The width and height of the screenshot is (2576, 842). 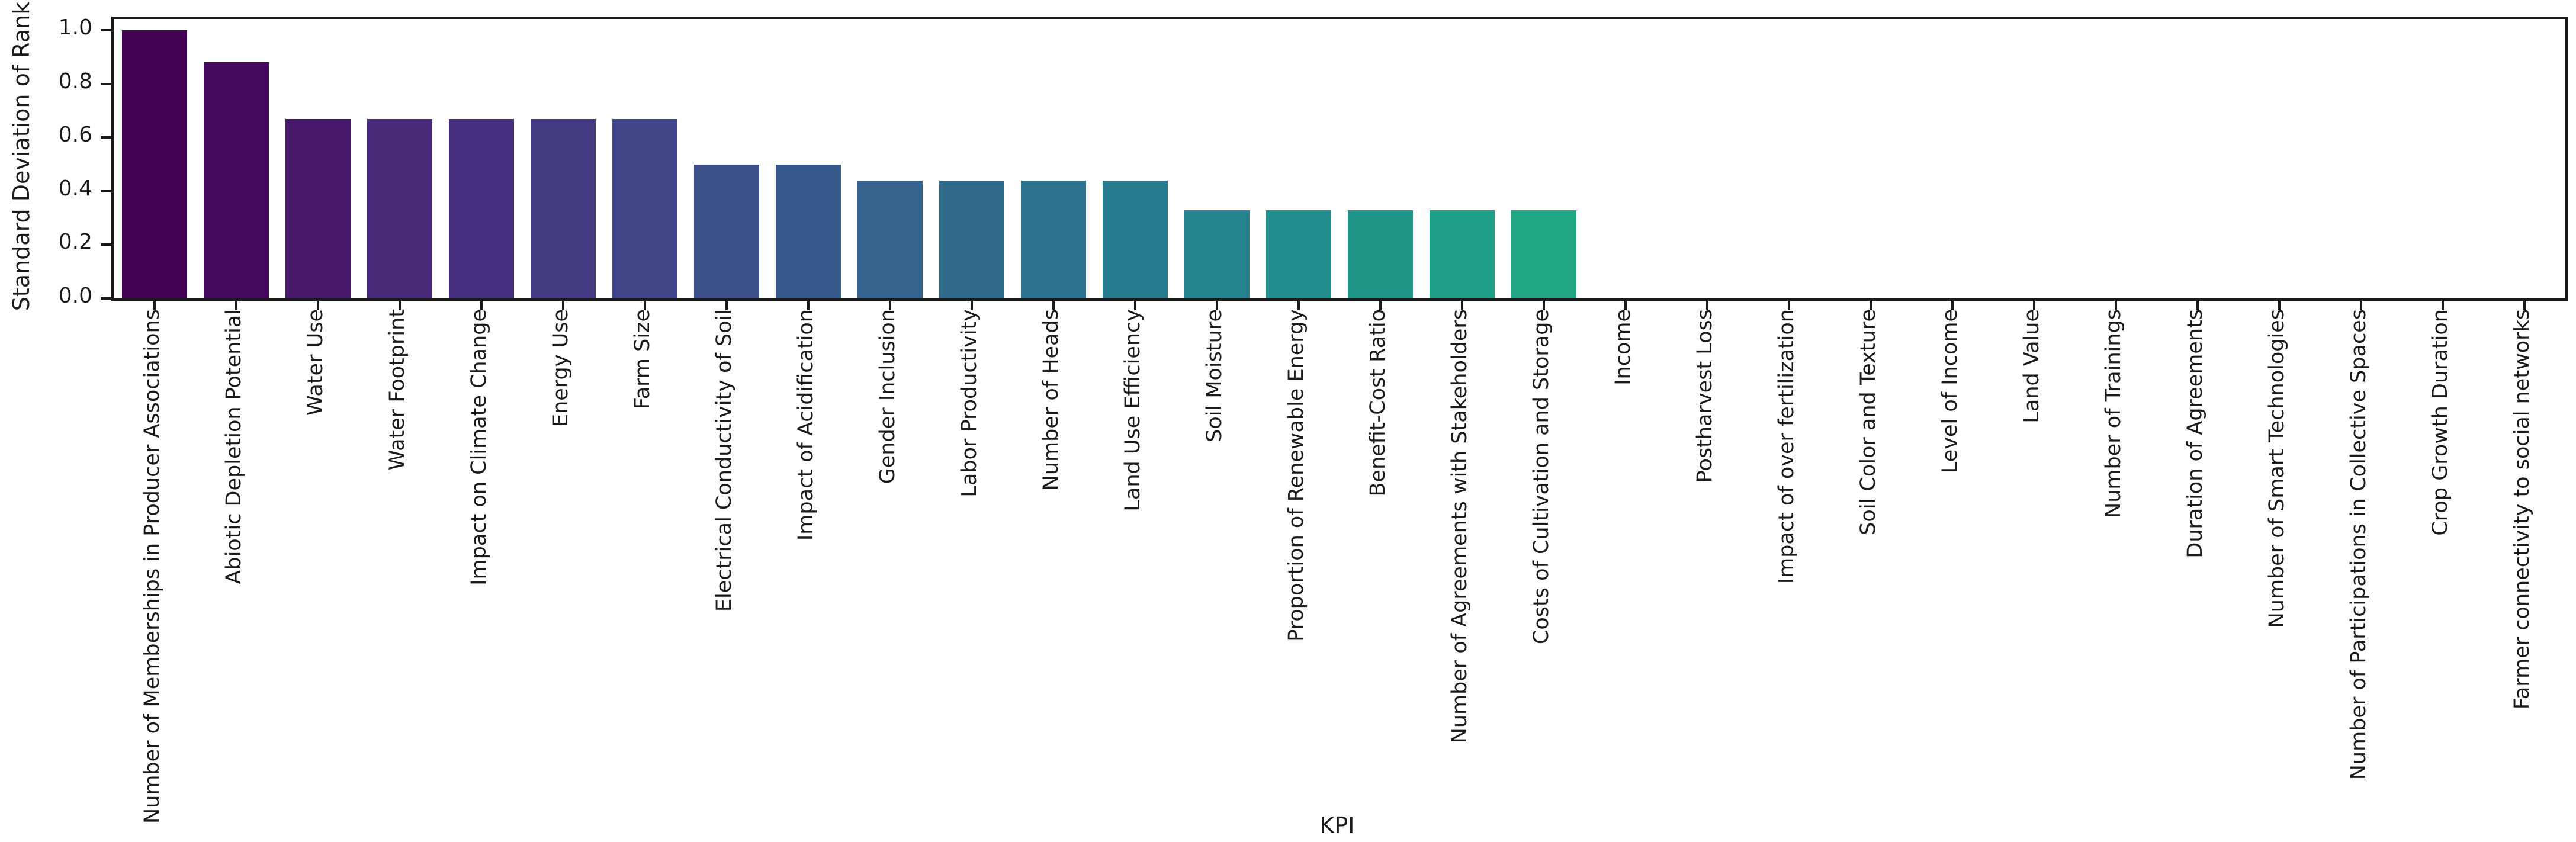 I want to click on y-tick-label-0.0: 0.0, so click(x=75, y=296).